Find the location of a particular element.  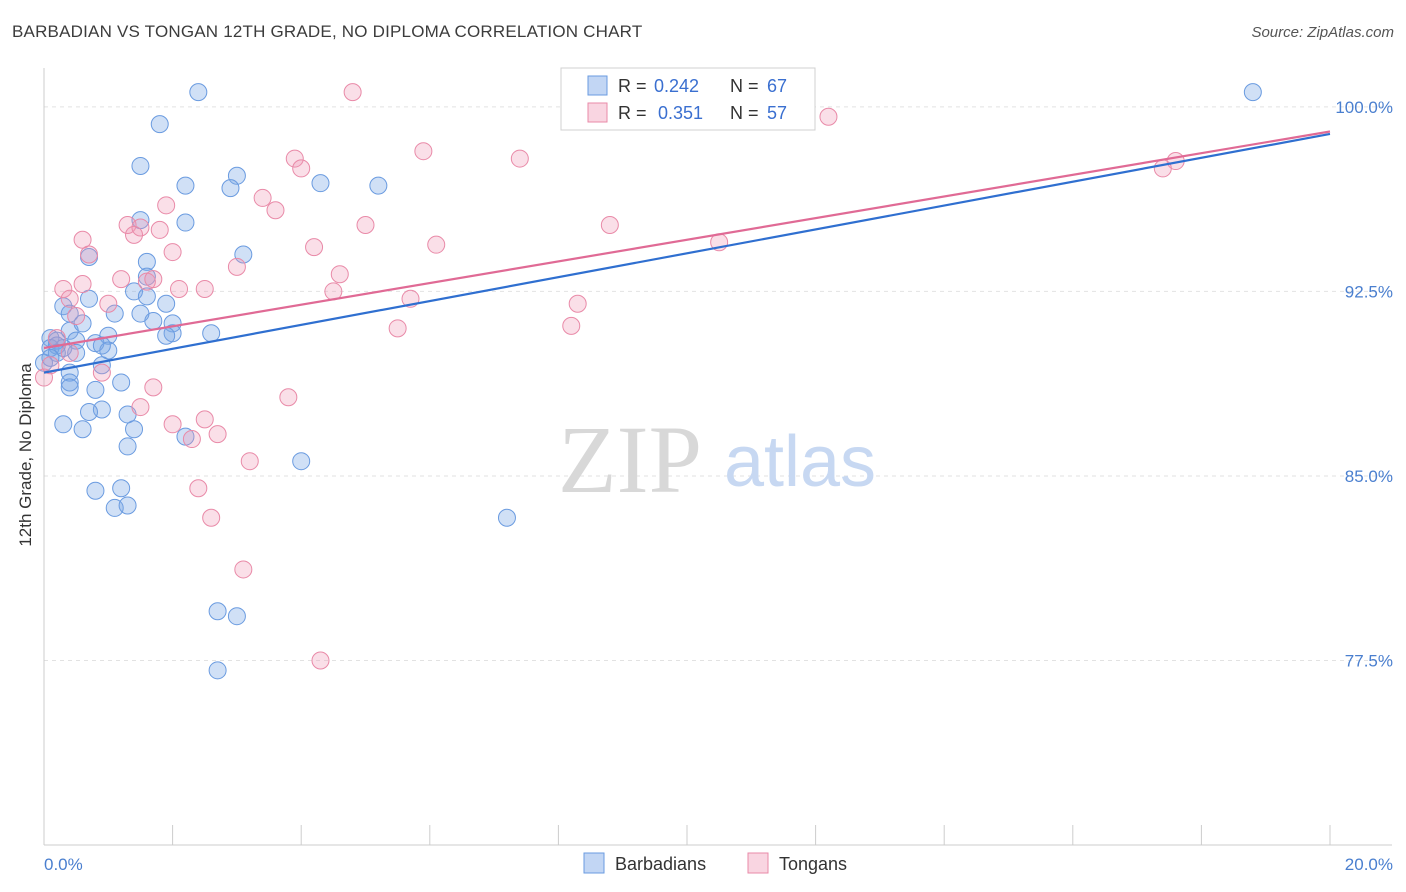

legend-n-value-1: 67 is located at coordinates (777, 86).